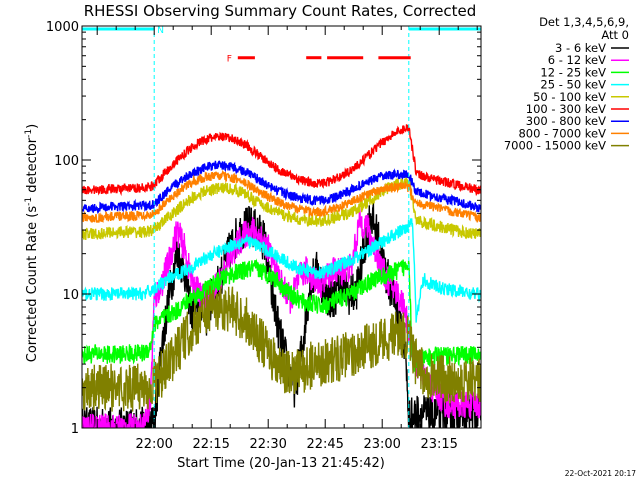 Image resolution: width=640 pixels, height=480 pixels. What do you see at coordinates (281, 270) in the screenshot?
I see `series-line-25-50-kev` at bounding box center [281, 270].